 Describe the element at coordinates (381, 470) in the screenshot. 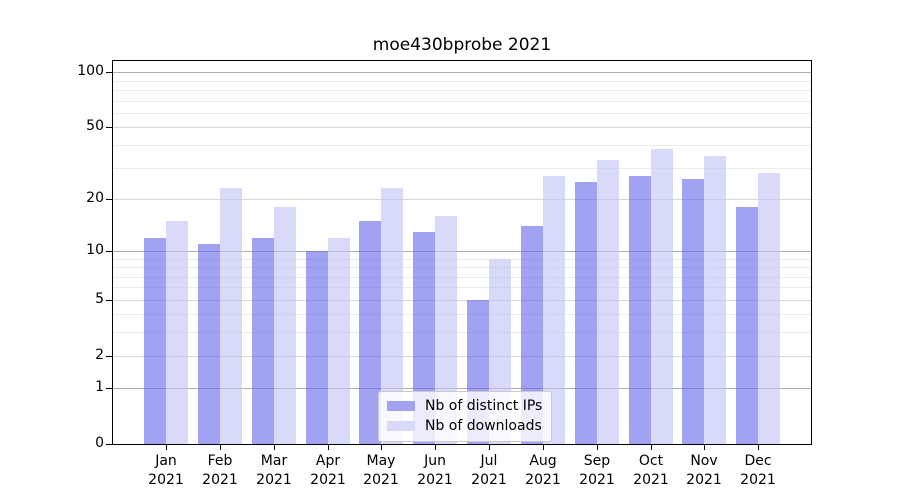

I see `x-tick-label: May 2021` at that location.